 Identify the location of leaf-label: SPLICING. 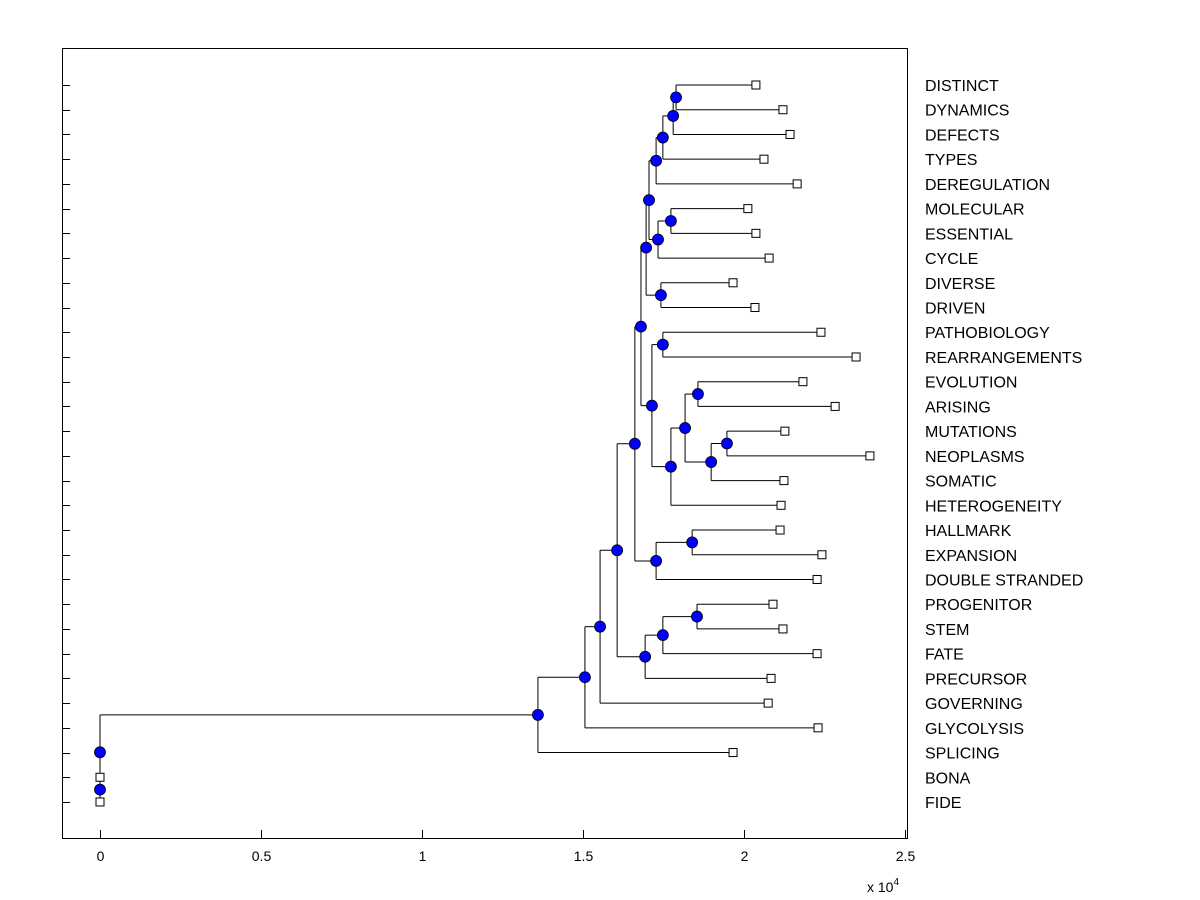
(962, 754).